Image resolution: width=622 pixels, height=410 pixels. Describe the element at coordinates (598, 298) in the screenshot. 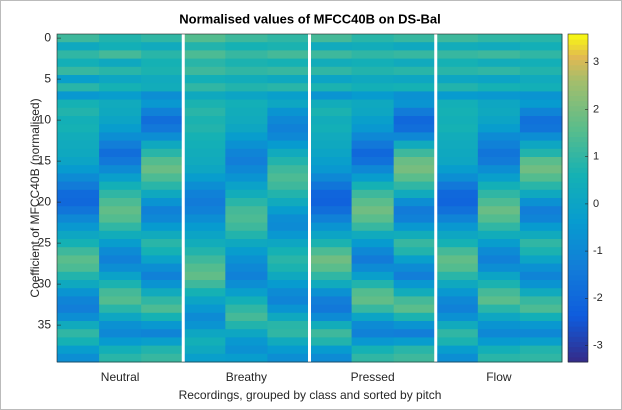

I see `colorbar-tick-label: -2` at that location.